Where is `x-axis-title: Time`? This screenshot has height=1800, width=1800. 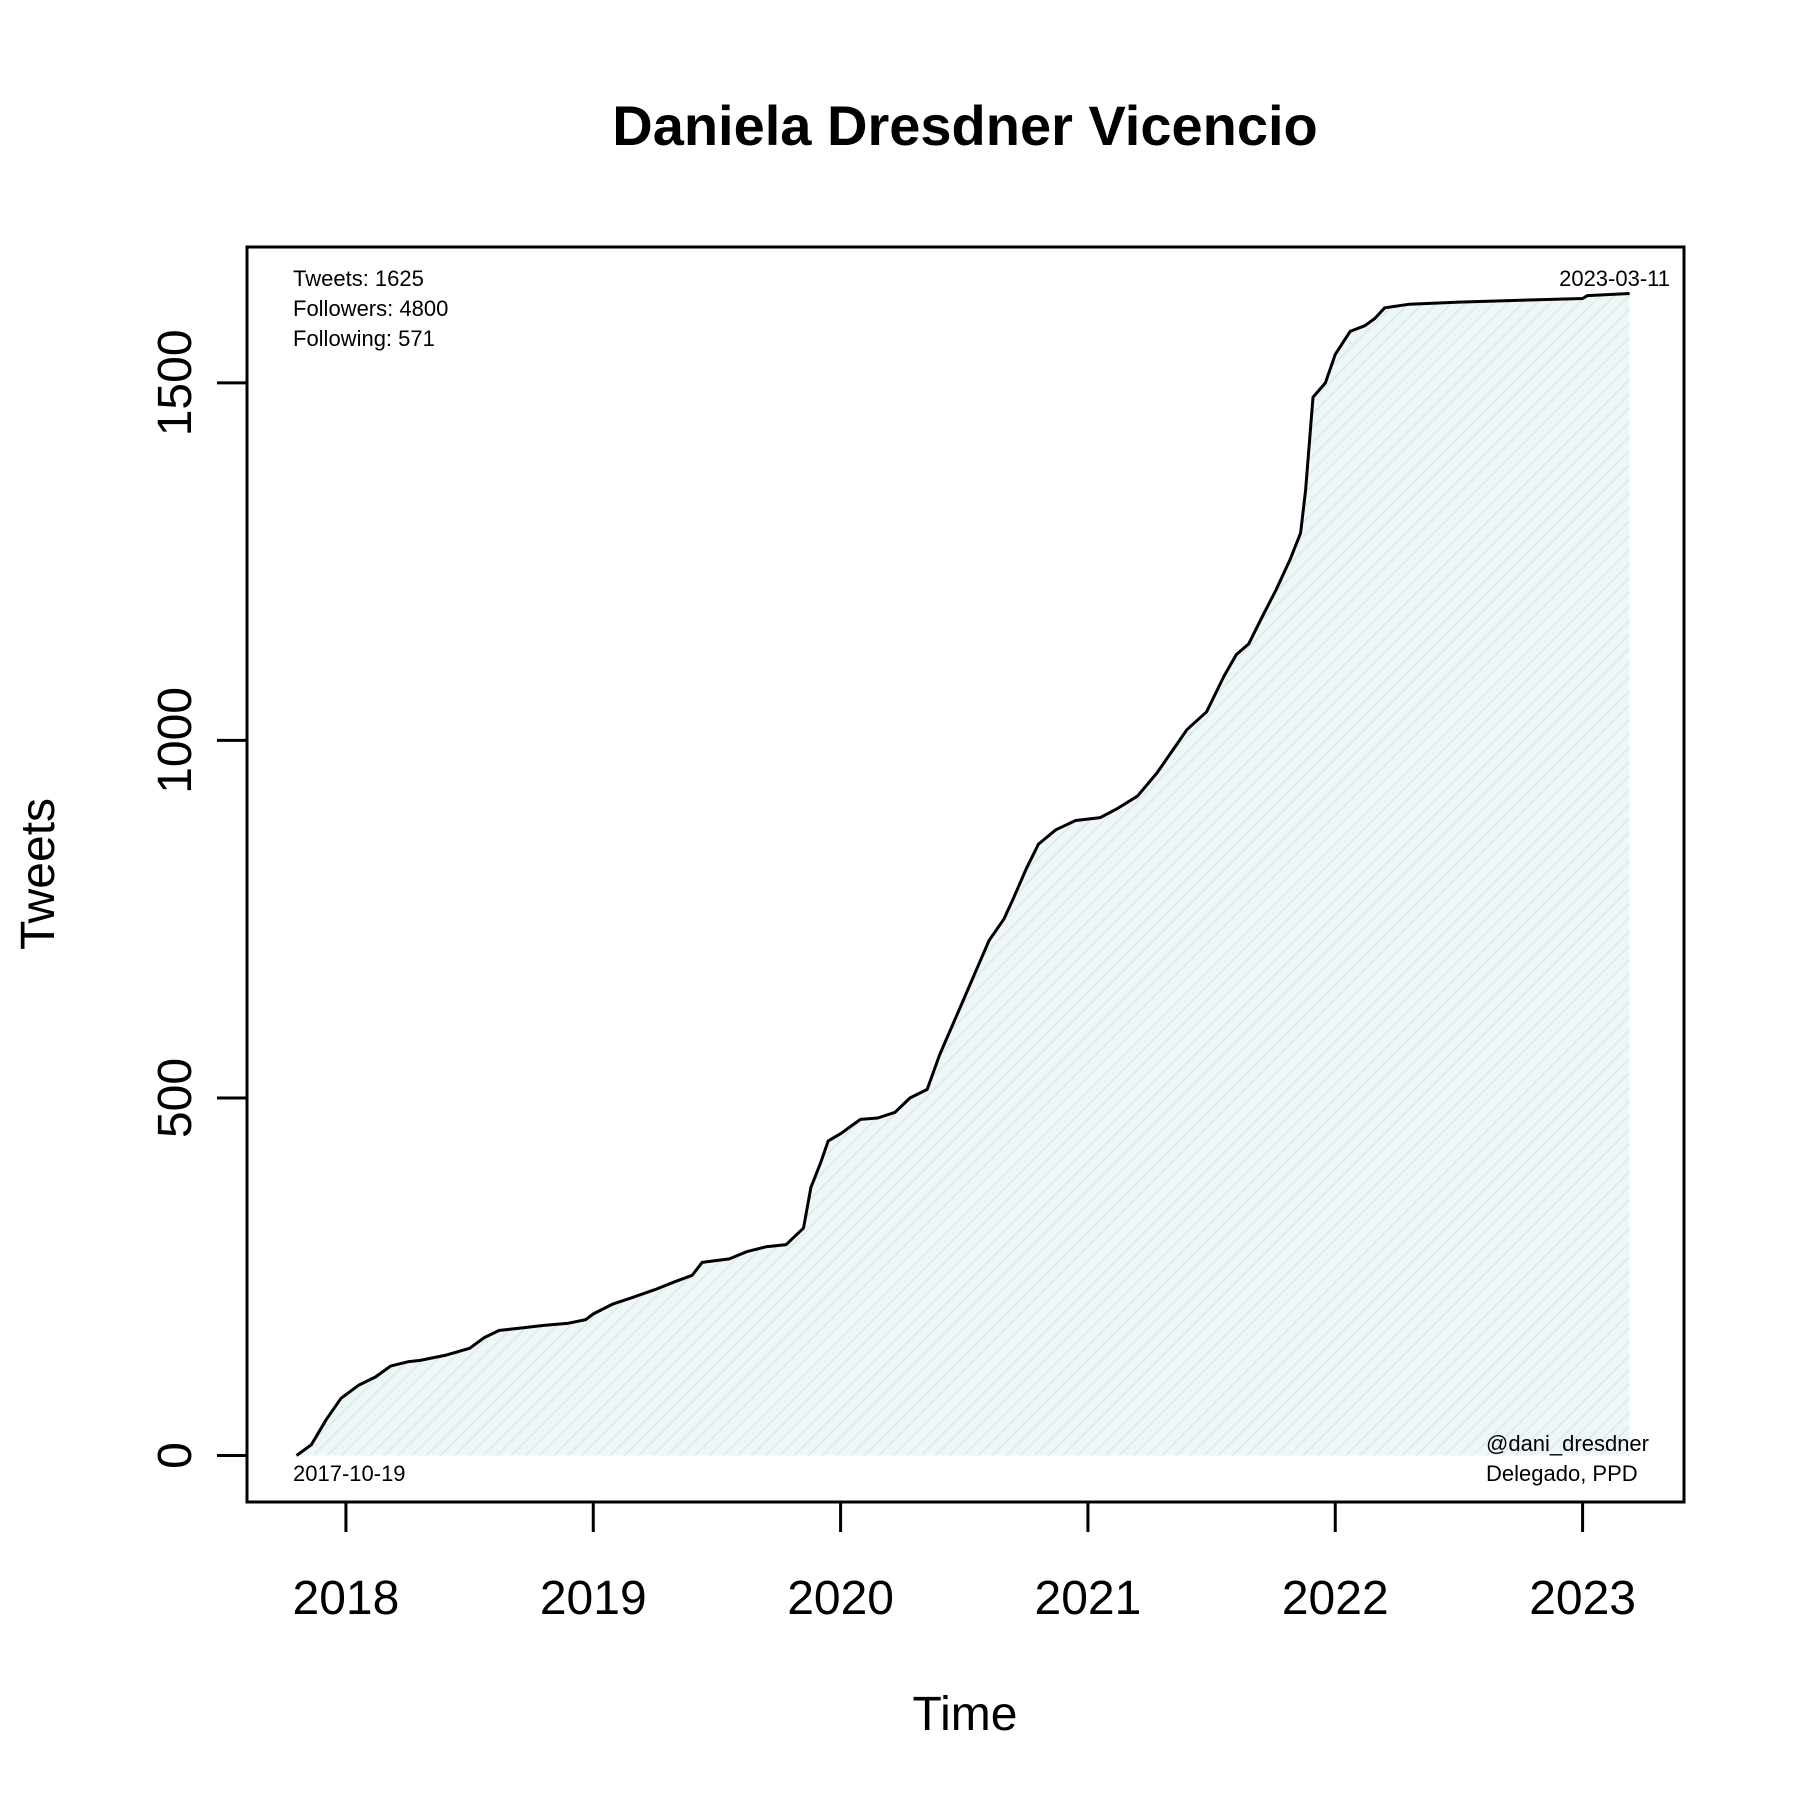
x-axis-title: Time is located at coordinates (965, 1714).